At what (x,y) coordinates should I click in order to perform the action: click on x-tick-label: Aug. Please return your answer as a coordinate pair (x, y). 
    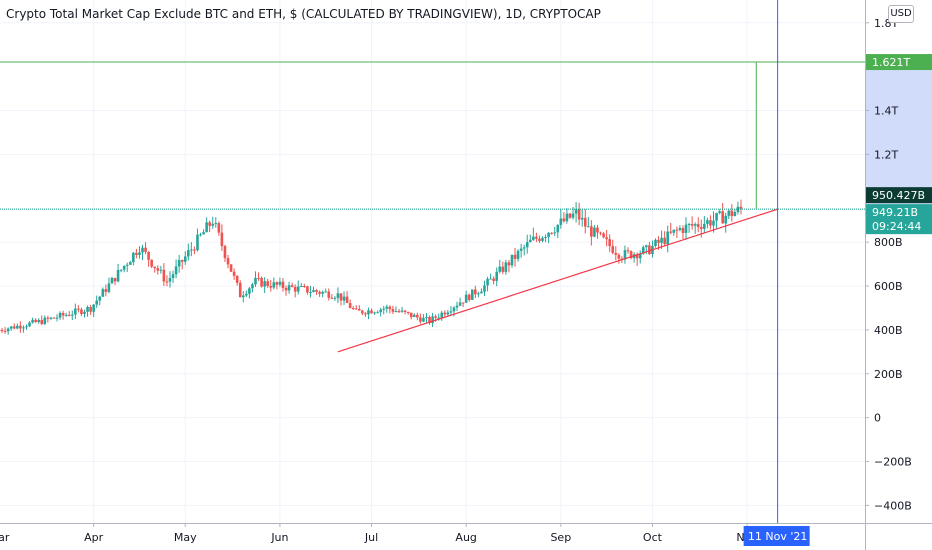
    Looking at the image, I should click on (465, 537).